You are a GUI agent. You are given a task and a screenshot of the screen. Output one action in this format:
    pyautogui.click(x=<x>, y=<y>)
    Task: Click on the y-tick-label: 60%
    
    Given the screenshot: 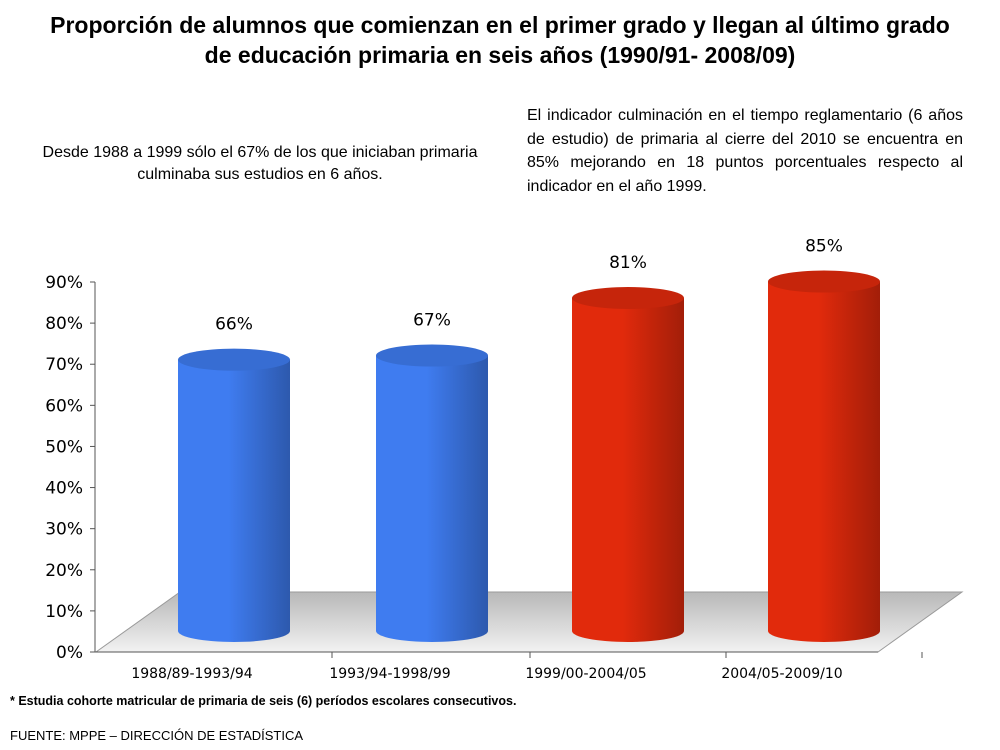 What is the action you would take?
    pyautogui.click(x=64, y=406)
    